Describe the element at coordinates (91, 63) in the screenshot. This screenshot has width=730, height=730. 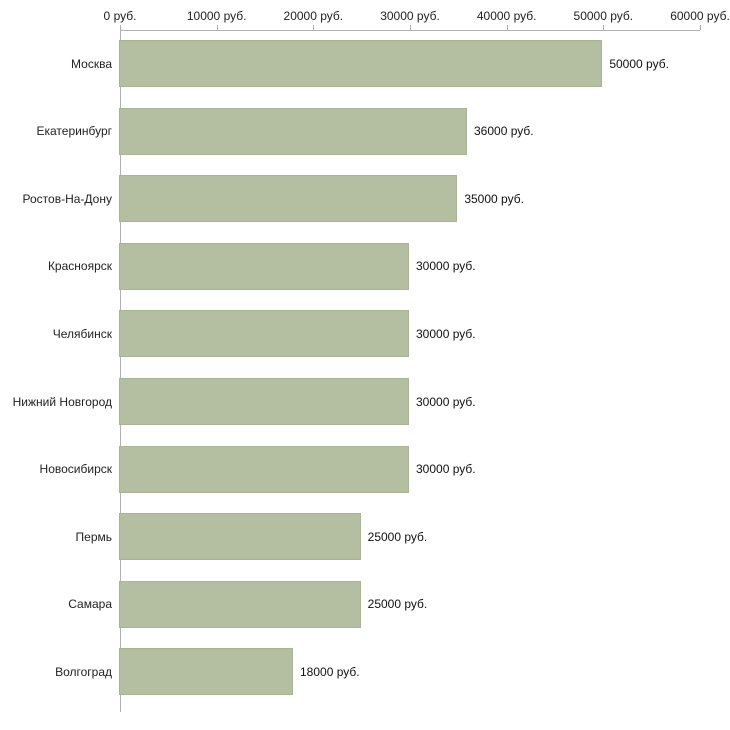
I see `category-label: Москва` at that location.